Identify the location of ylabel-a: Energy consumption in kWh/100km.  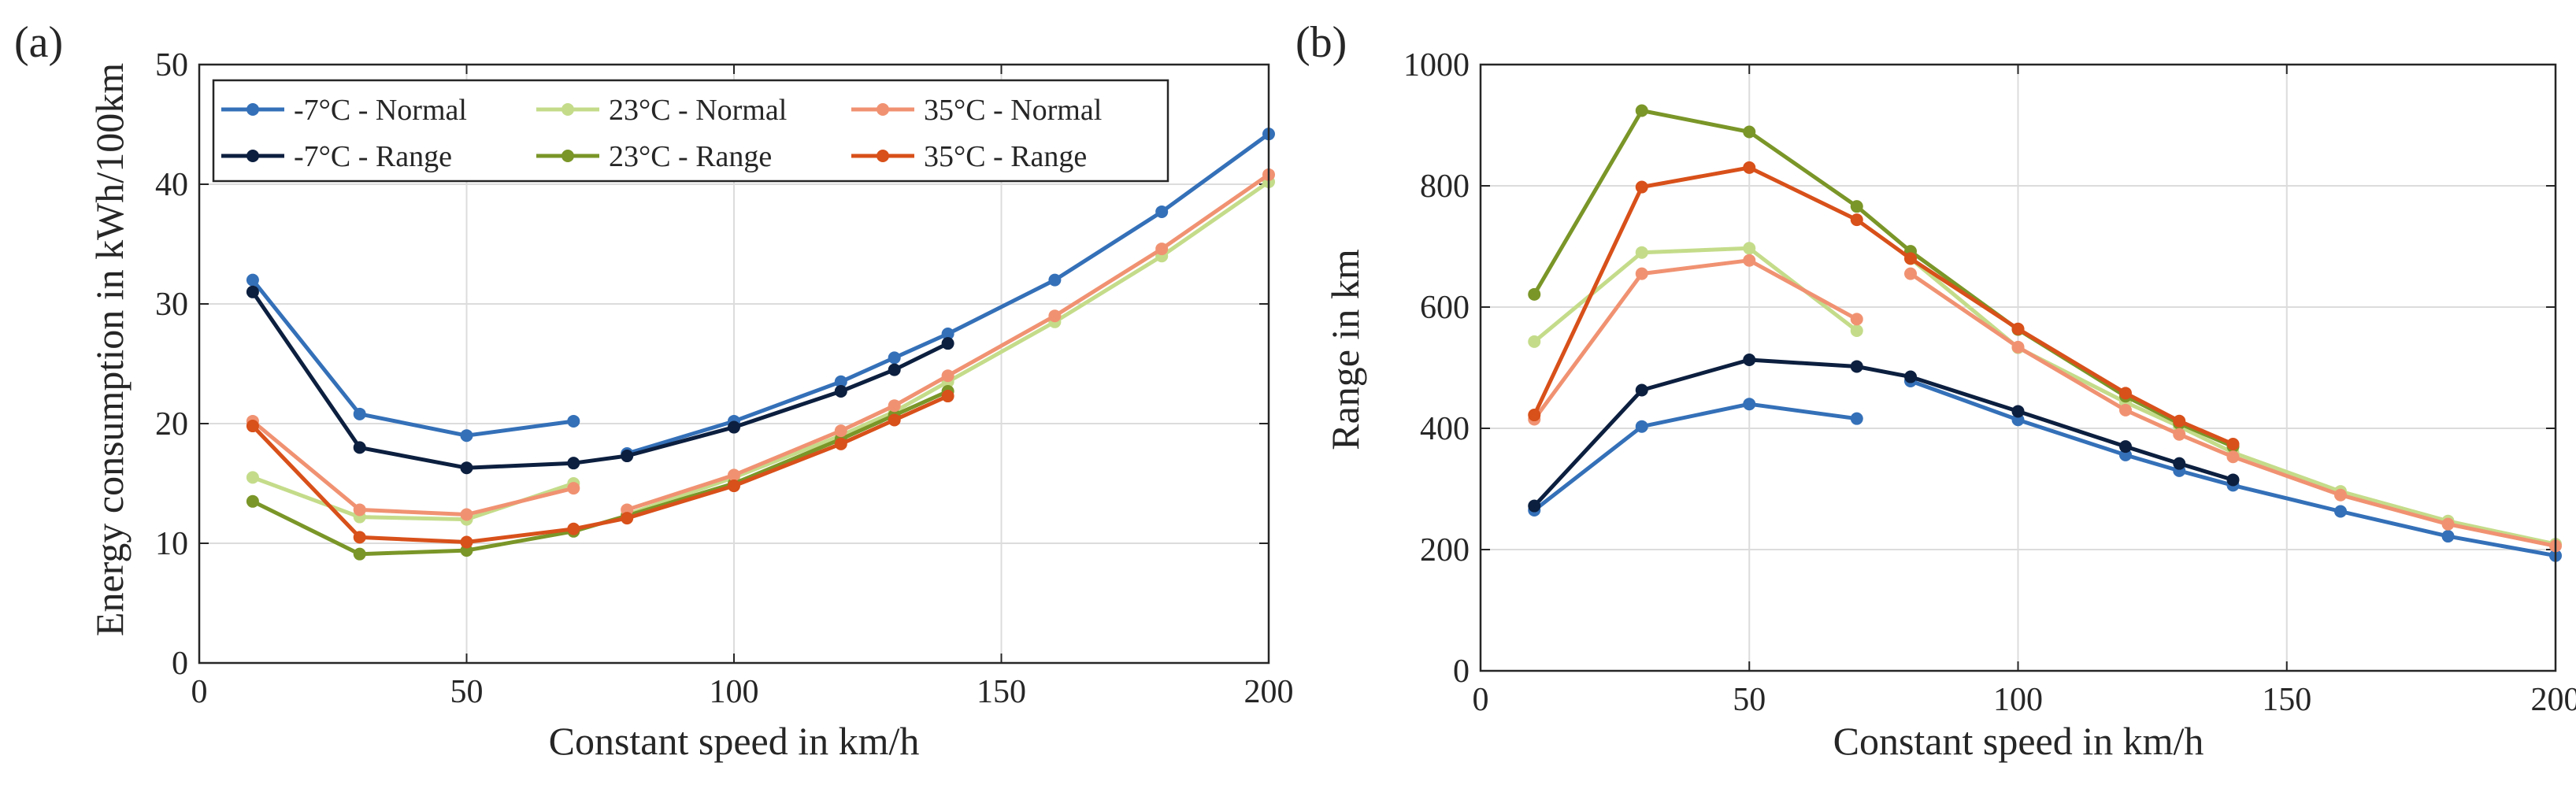
(109, 349).